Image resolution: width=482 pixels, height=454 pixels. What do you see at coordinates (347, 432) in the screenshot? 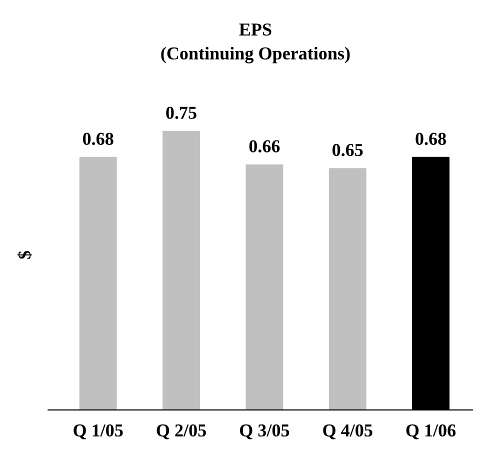
I see `x-tick-label: Q 4/05` at bounding box center [347, 432].